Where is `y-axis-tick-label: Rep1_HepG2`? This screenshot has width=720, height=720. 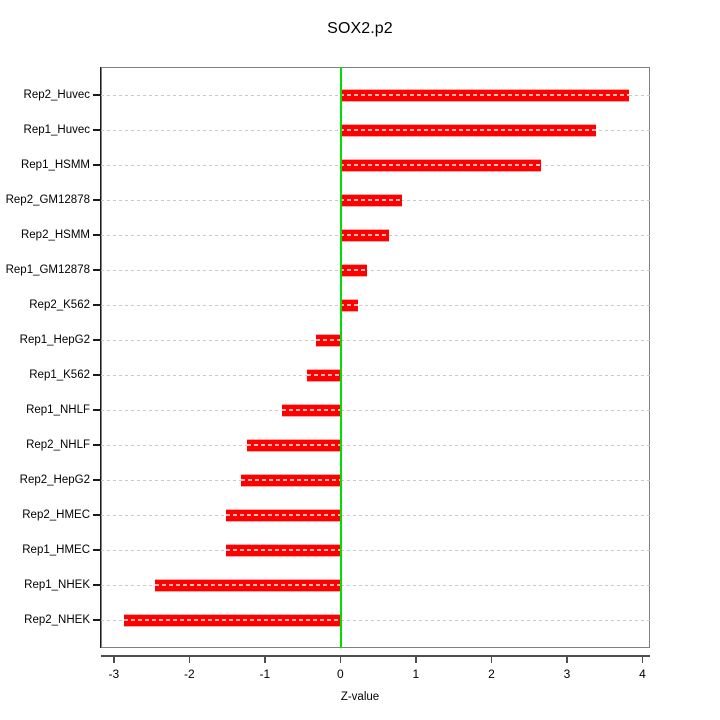
y-axis-tick-label: Rep1_HepG2 is located at coordinates (54, 340).